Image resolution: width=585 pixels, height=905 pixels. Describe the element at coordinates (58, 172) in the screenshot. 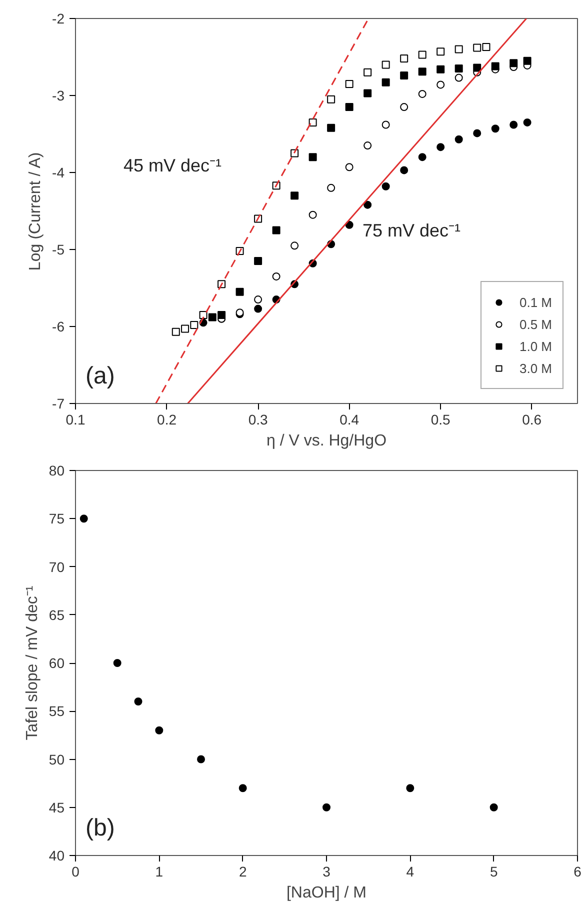

I see `y-tick-label: -4` at that location.